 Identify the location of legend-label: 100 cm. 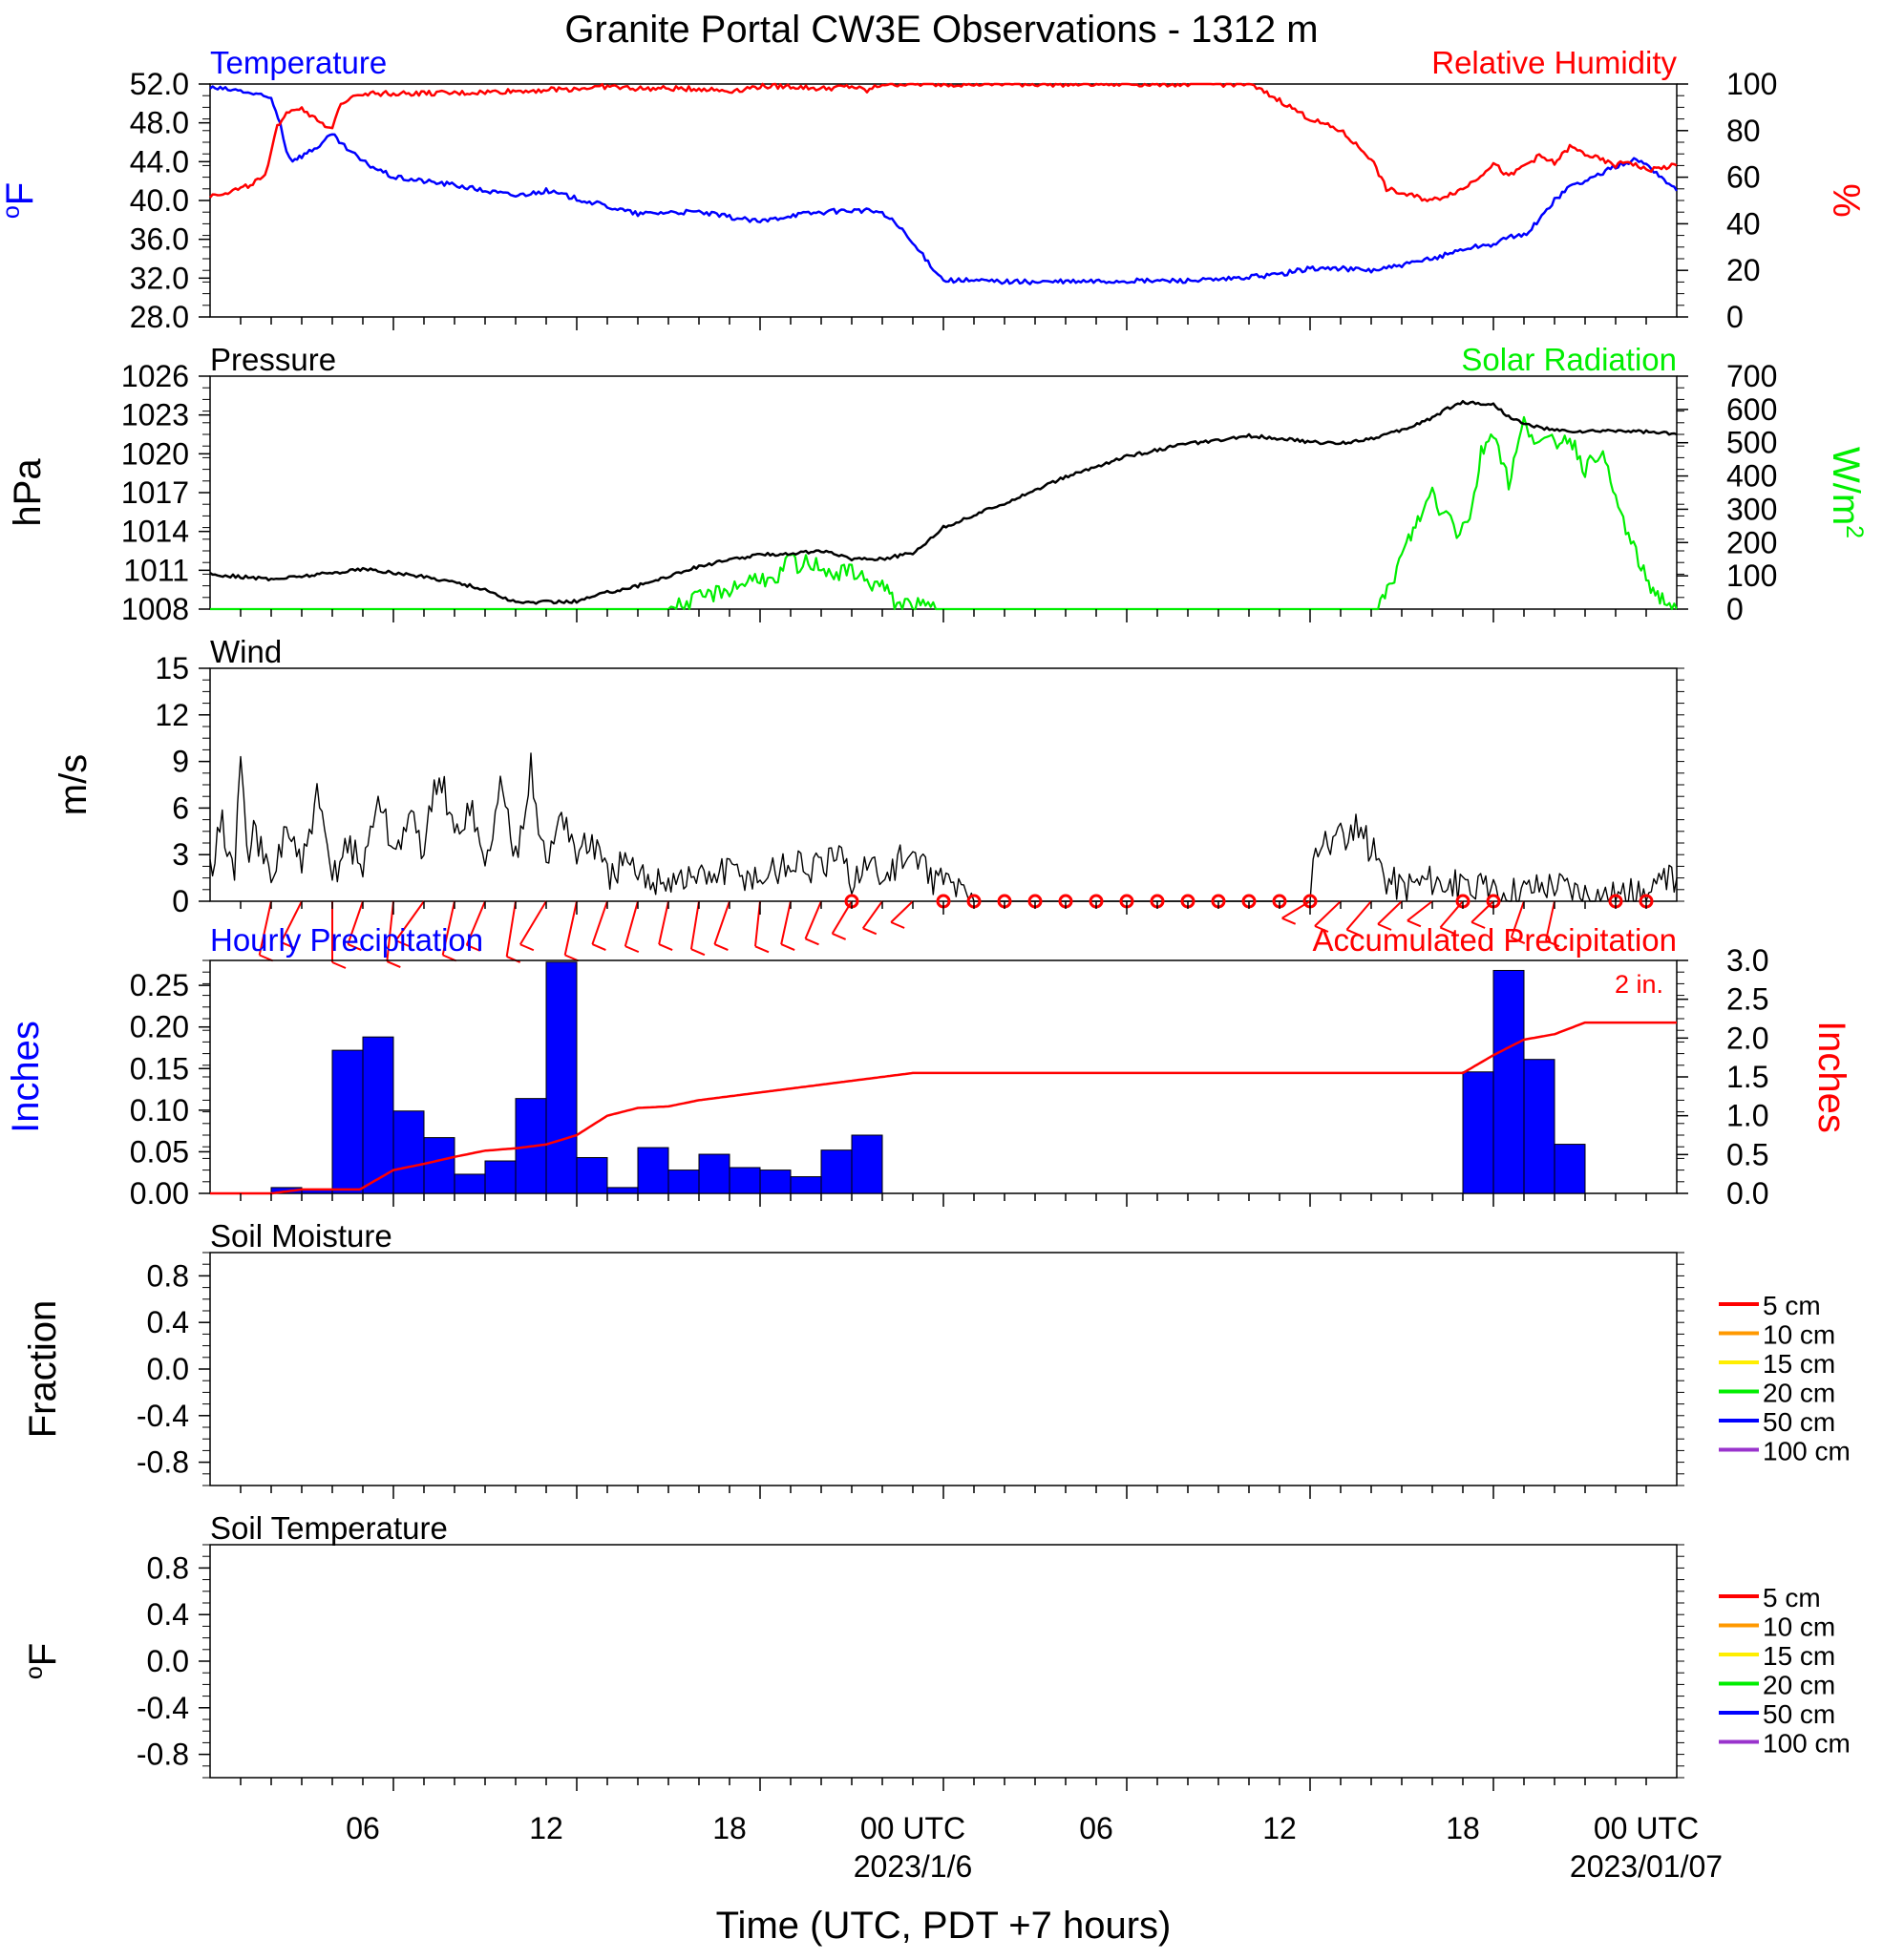
(1807, 1744).